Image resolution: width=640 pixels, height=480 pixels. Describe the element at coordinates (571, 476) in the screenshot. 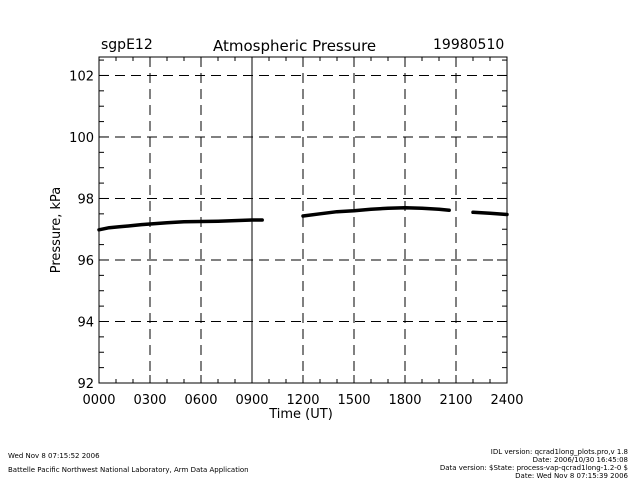

I see `footer-data-date: Date: Wed Nov 8 07:15:39 2006` at that location.